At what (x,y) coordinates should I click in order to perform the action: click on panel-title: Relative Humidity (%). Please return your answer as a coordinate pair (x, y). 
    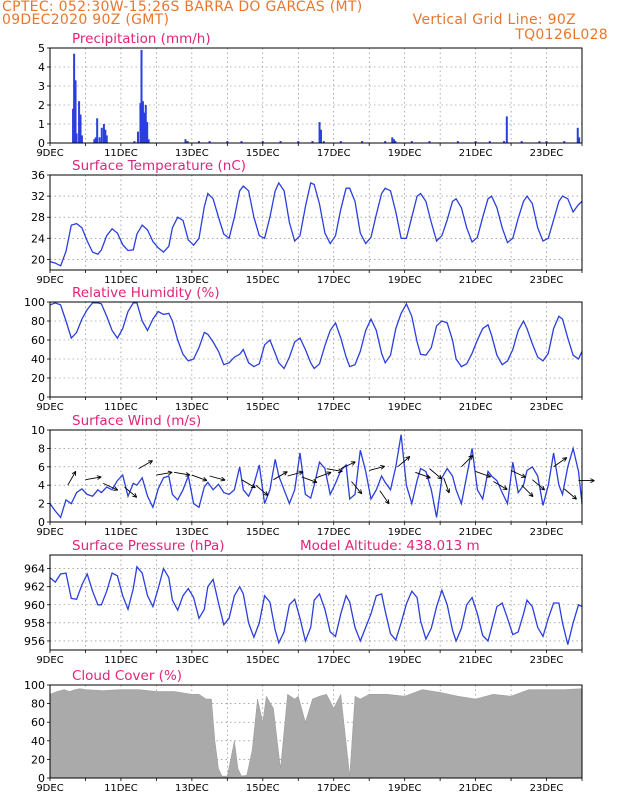
    Looking at the image, I should click on (146, 293).